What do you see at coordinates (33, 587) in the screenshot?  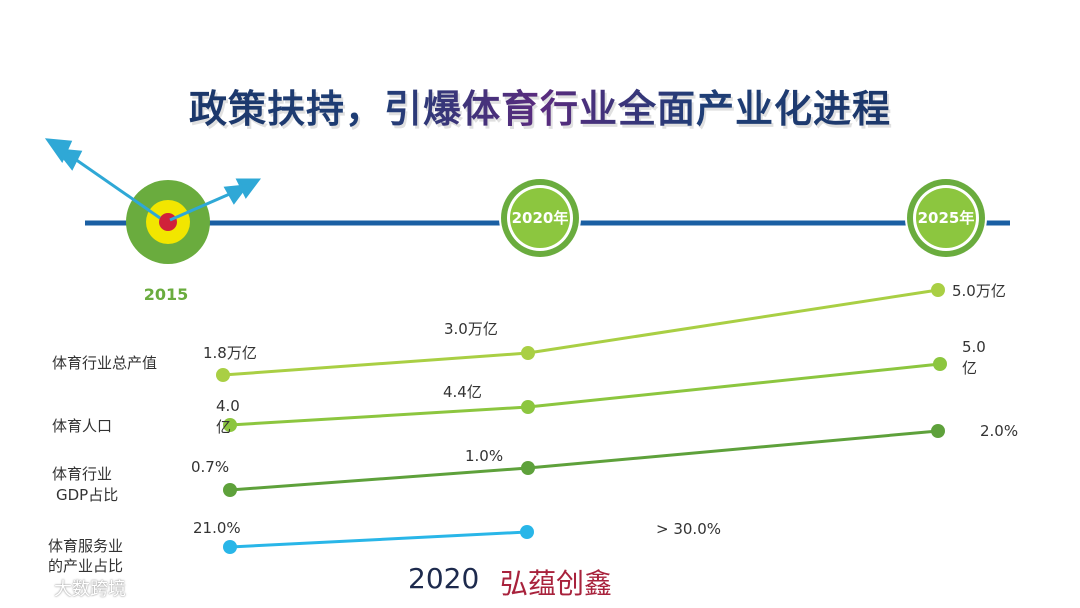 I see `watermark-logo-icon` at bounding box center [33, 587].